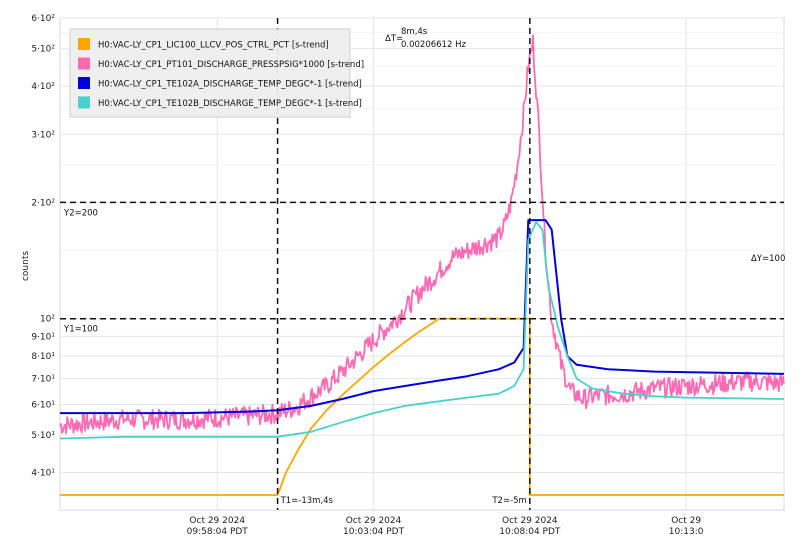  What do you see at coordinates (530, 532) in the screenshot?
I see `x-tick-label: 10:08:04 PDT` at bounding box center [530, 532].